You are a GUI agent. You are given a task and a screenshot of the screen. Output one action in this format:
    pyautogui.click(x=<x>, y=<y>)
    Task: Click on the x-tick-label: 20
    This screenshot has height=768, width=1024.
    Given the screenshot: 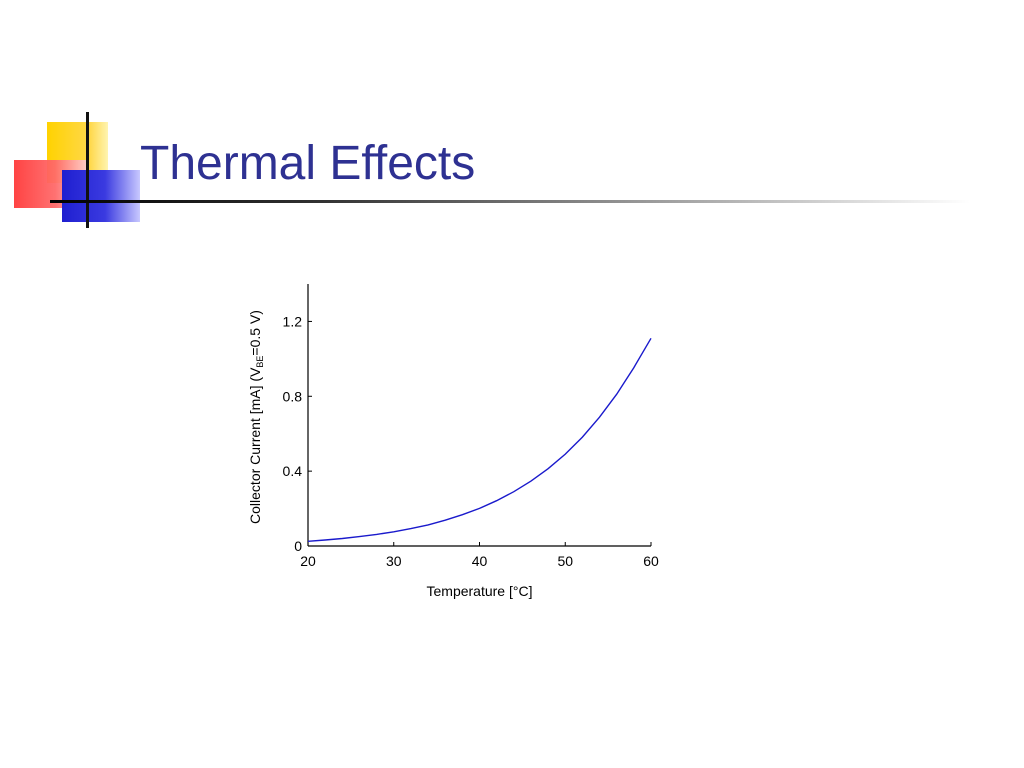 What is the action you would take?
    pyautogui.click(x=308, y=561)
    